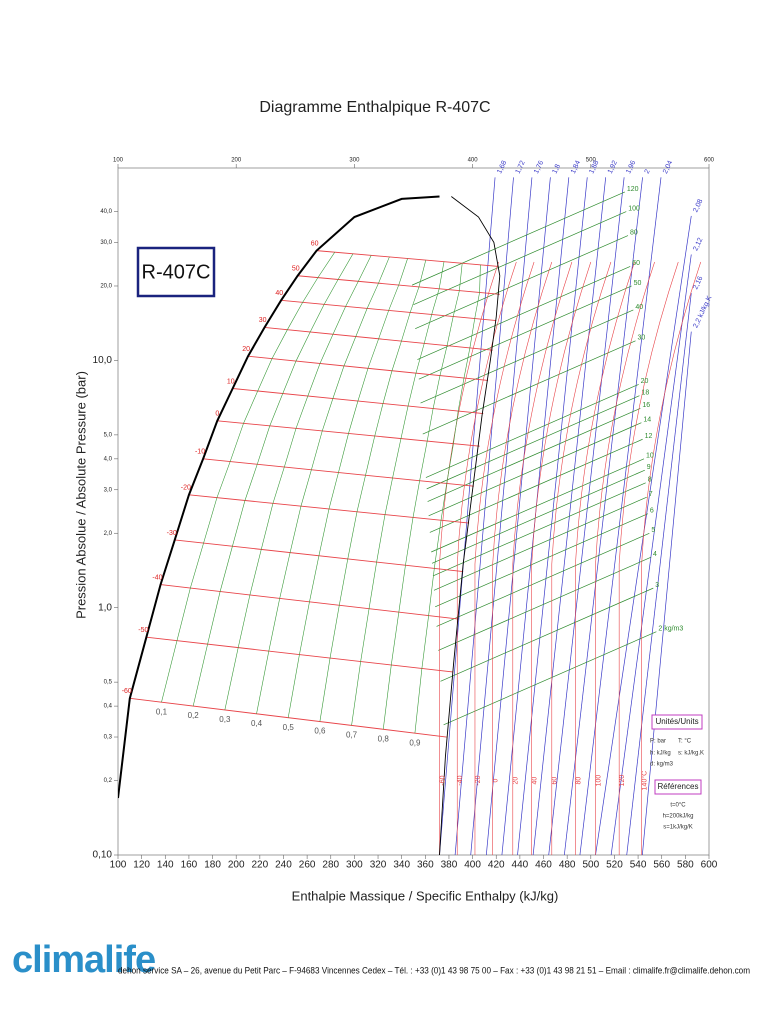 The height and width of the screenshot is (1024, 768). What do you see at coordinates (200, 452) in the screenshot?
I see `isotherm-label: -10` at bounding box center [200, 452].